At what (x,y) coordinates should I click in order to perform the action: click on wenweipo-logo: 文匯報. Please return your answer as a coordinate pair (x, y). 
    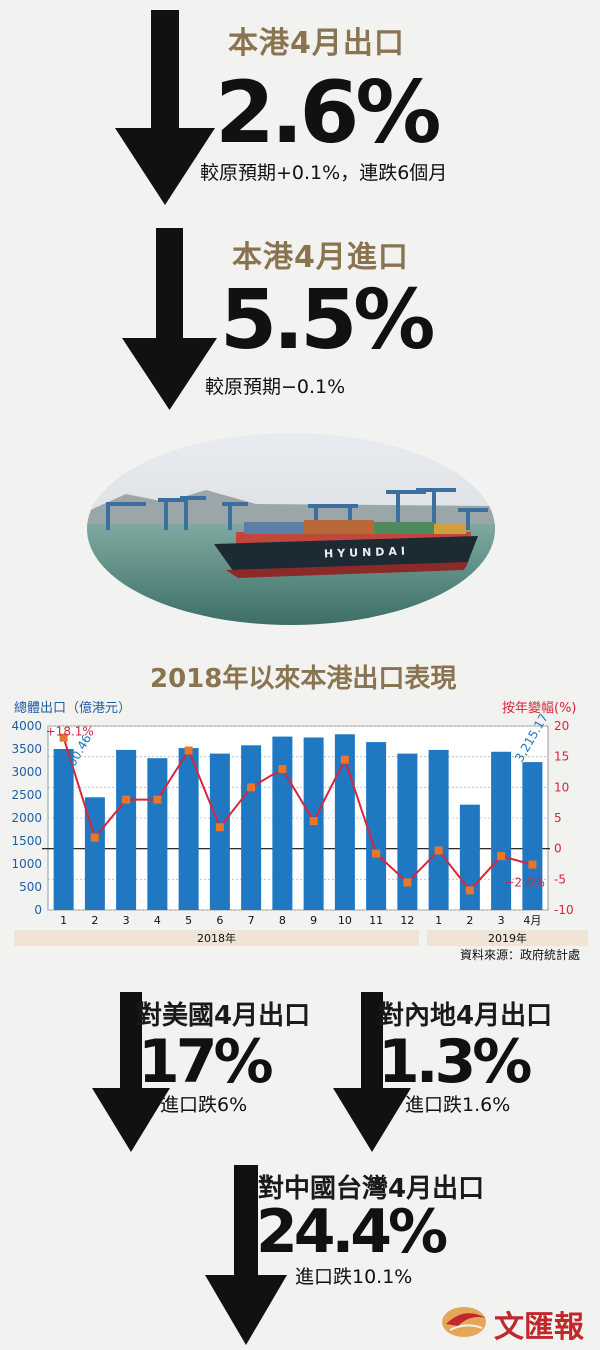
    Looking at the image, I should click on (512, 1322).